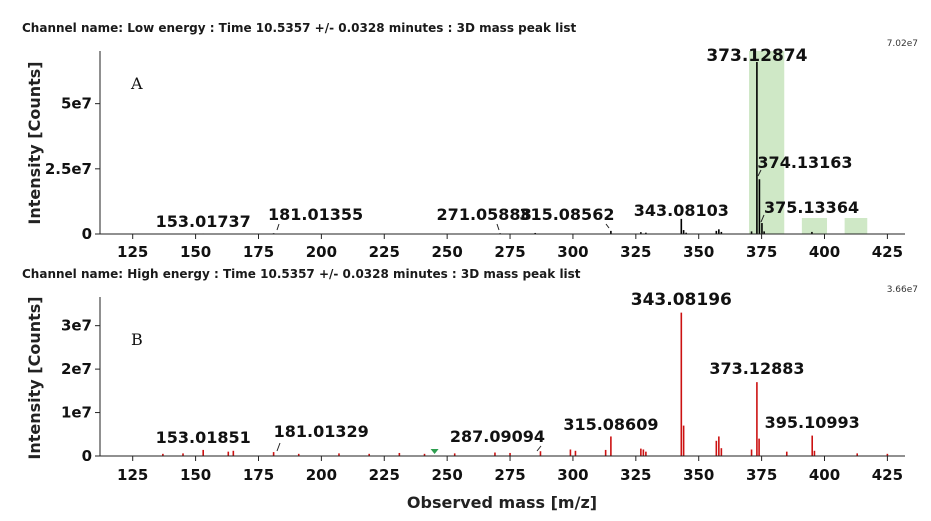 Image resolution: width=931 pixels, height=521 pixels. I want to click on panel-b-marker, so click(434, 451).